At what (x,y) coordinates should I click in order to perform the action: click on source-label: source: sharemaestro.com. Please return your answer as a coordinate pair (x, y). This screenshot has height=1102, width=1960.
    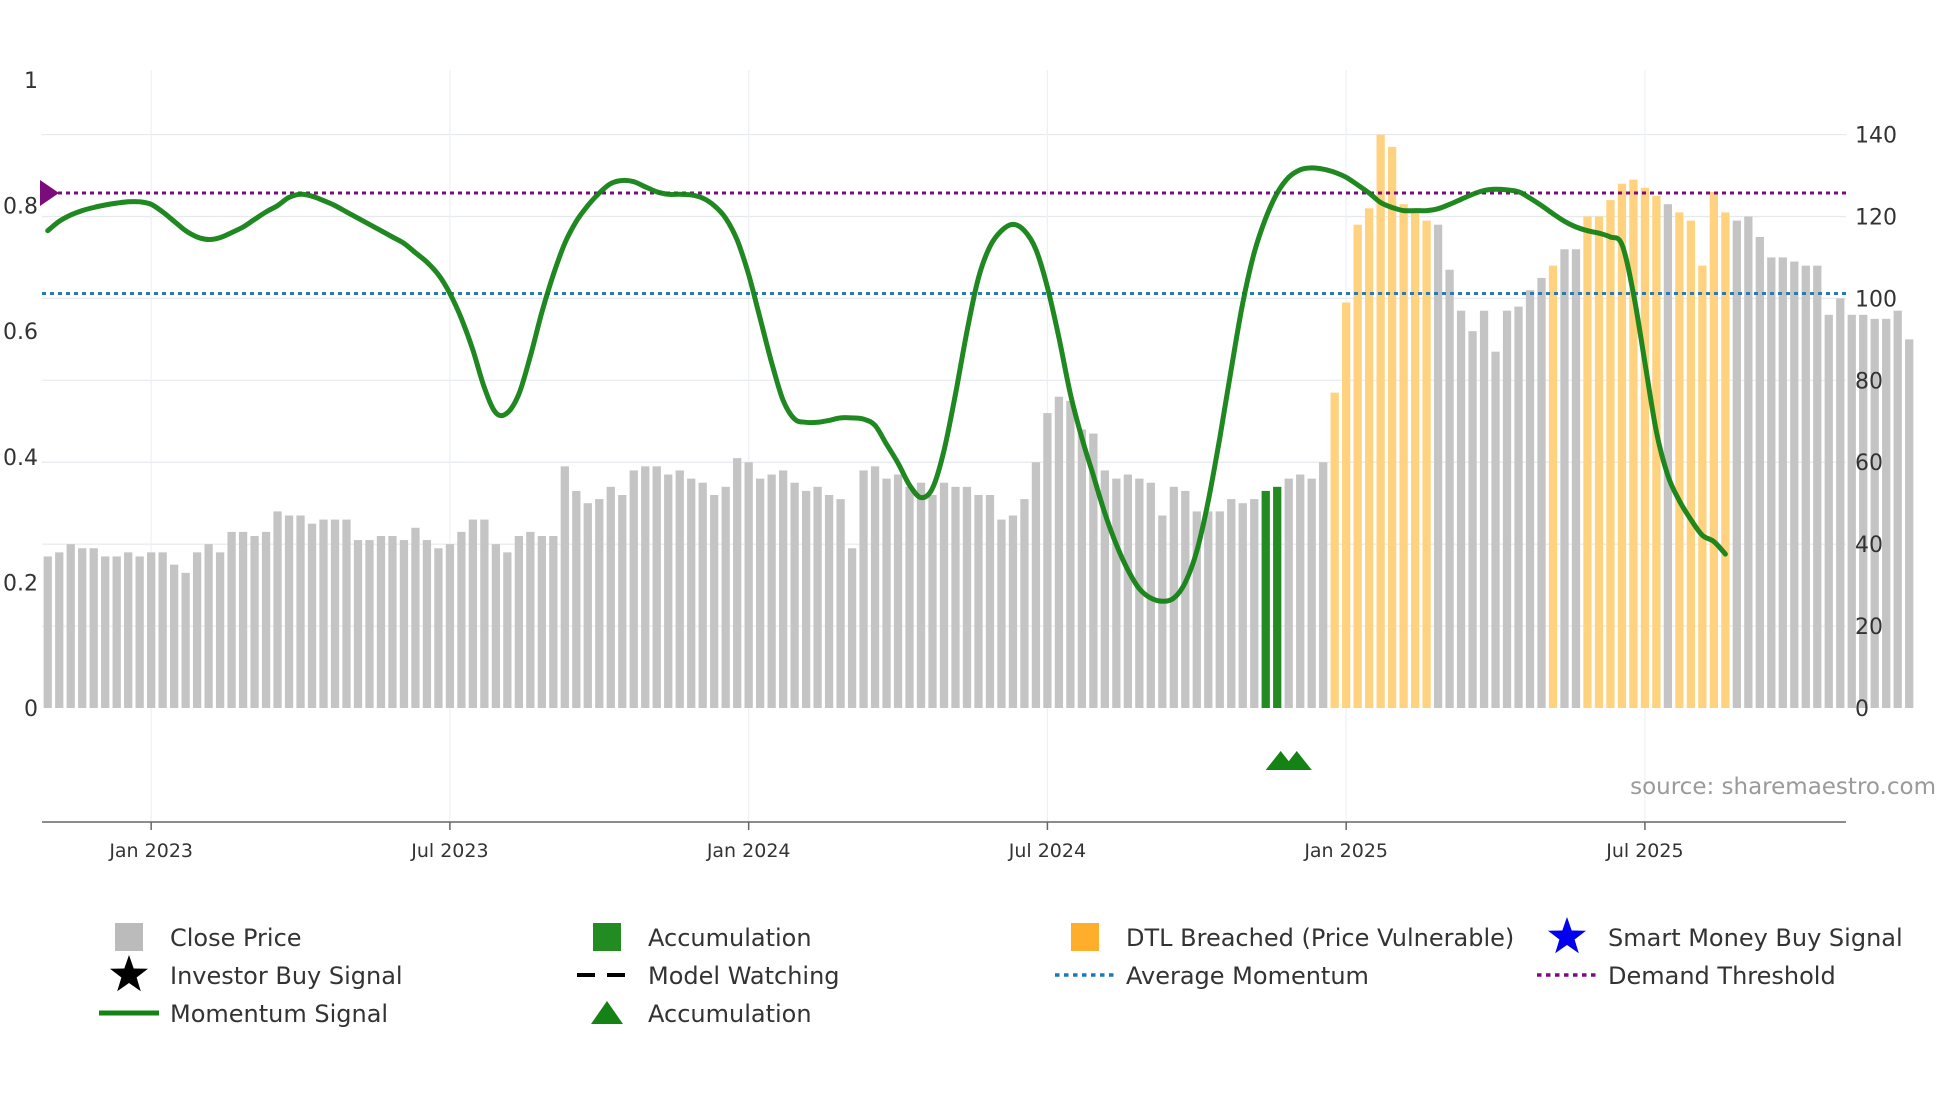
    Looking at the image, I should click on (1783, 787).